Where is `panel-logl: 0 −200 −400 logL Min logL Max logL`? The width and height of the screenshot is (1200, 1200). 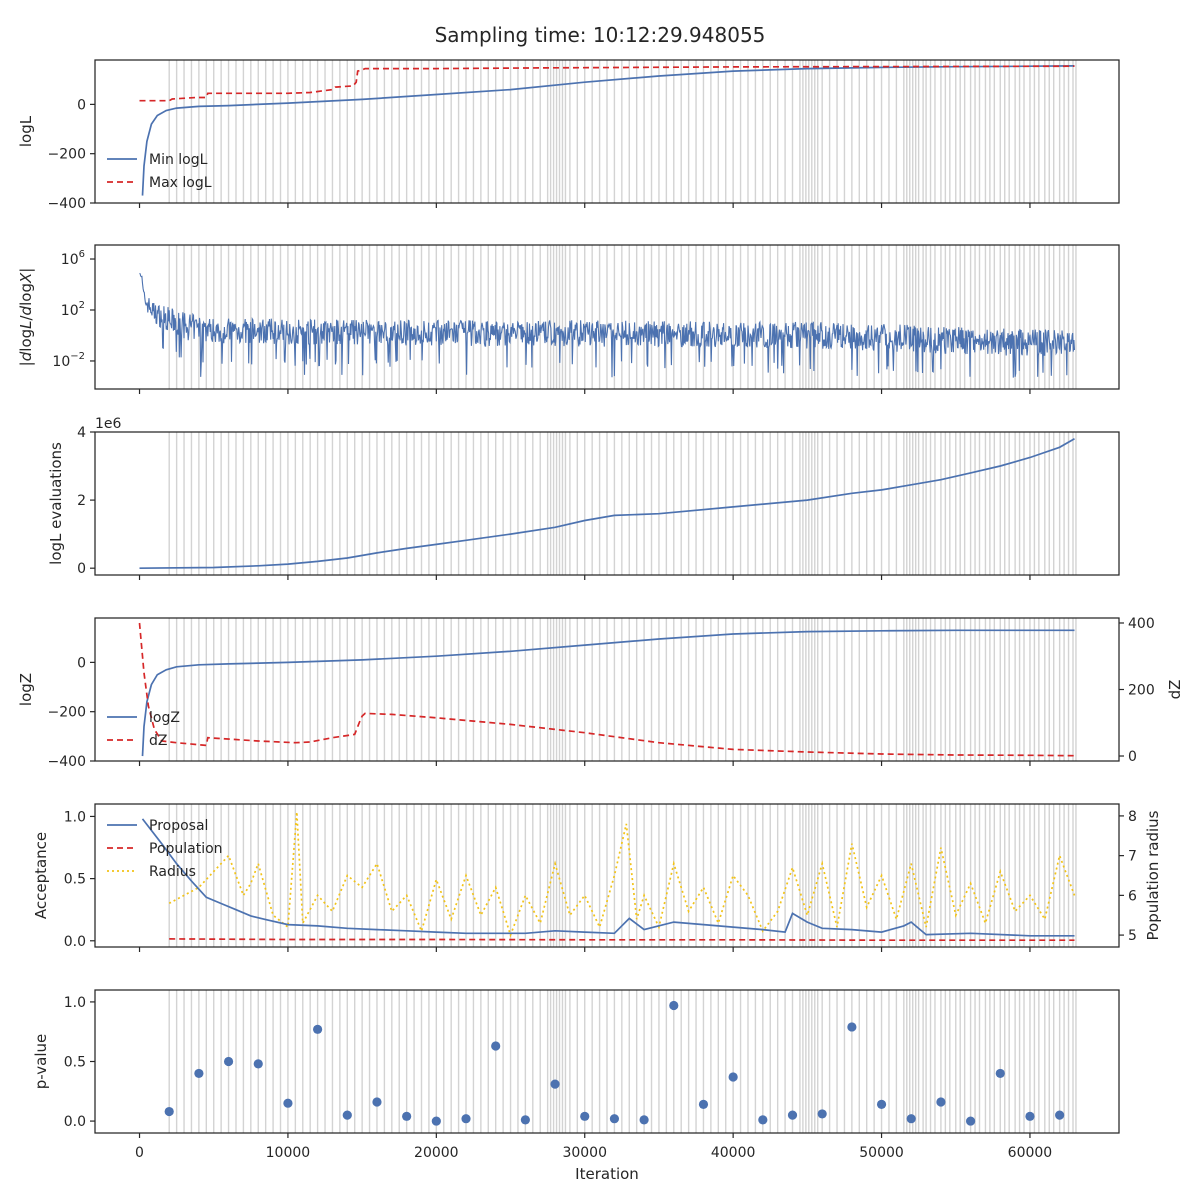 panel-logl: 0 −200 −400 logL Min logL Max logL is located at coordinates (568, 135).